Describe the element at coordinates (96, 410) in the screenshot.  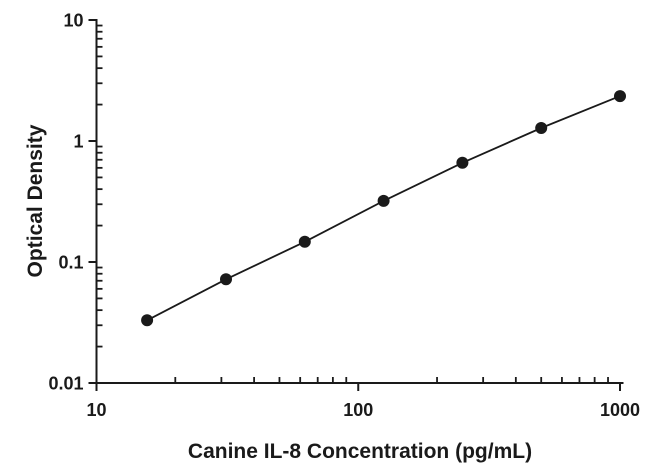
I see `x-tick-label: 10` at that location.